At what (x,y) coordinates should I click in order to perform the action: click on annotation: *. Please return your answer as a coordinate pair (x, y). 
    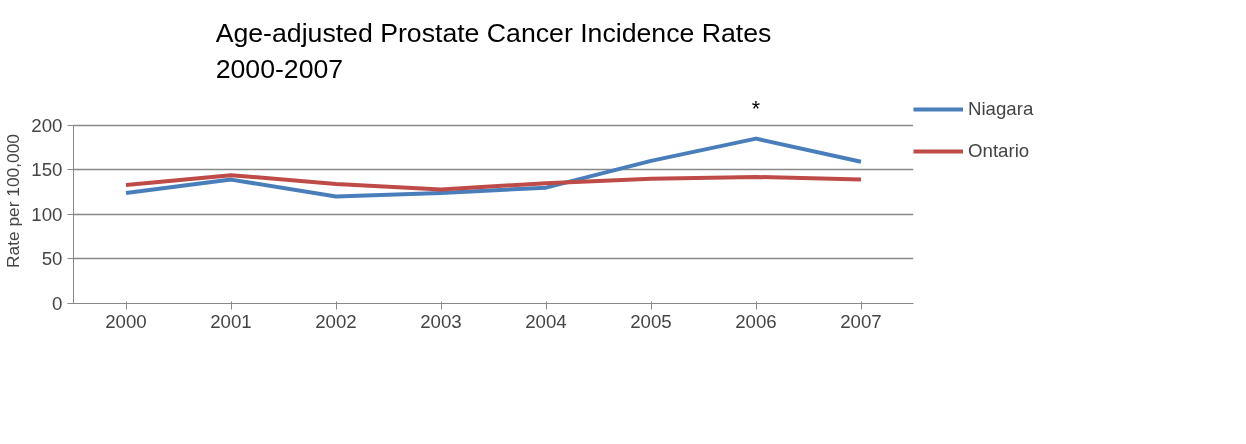
    Looking at the image, I should click on (756, 108).